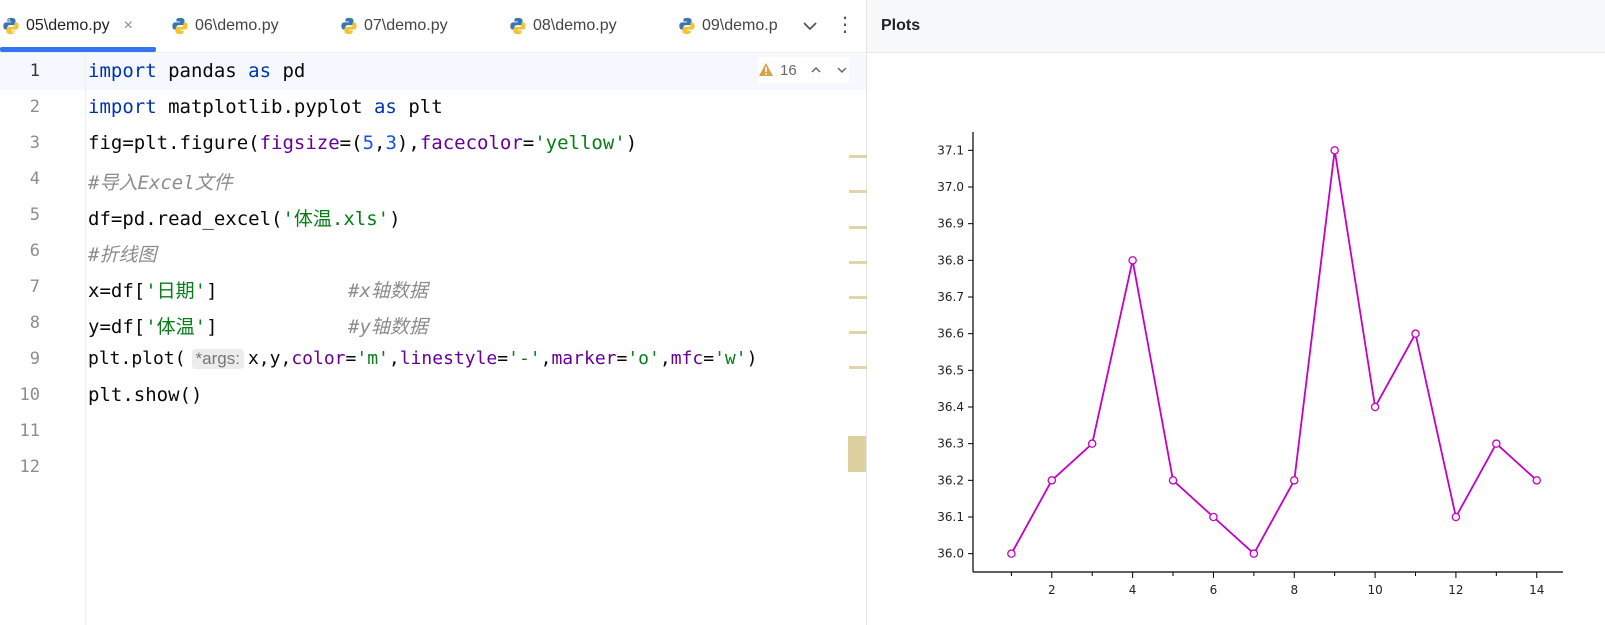 Image resolution: width=1605 pixels, height=625 pixels. I want to click on code-token: y=df[, so click(117, 327).